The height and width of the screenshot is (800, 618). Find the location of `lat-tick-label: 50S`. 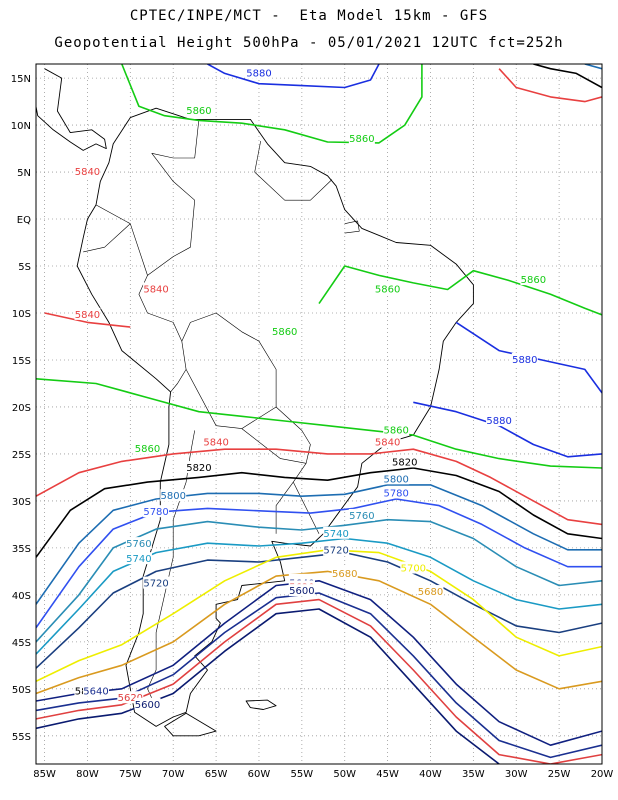

lat-tick-label: 50S is located at coordinates (21, 690).